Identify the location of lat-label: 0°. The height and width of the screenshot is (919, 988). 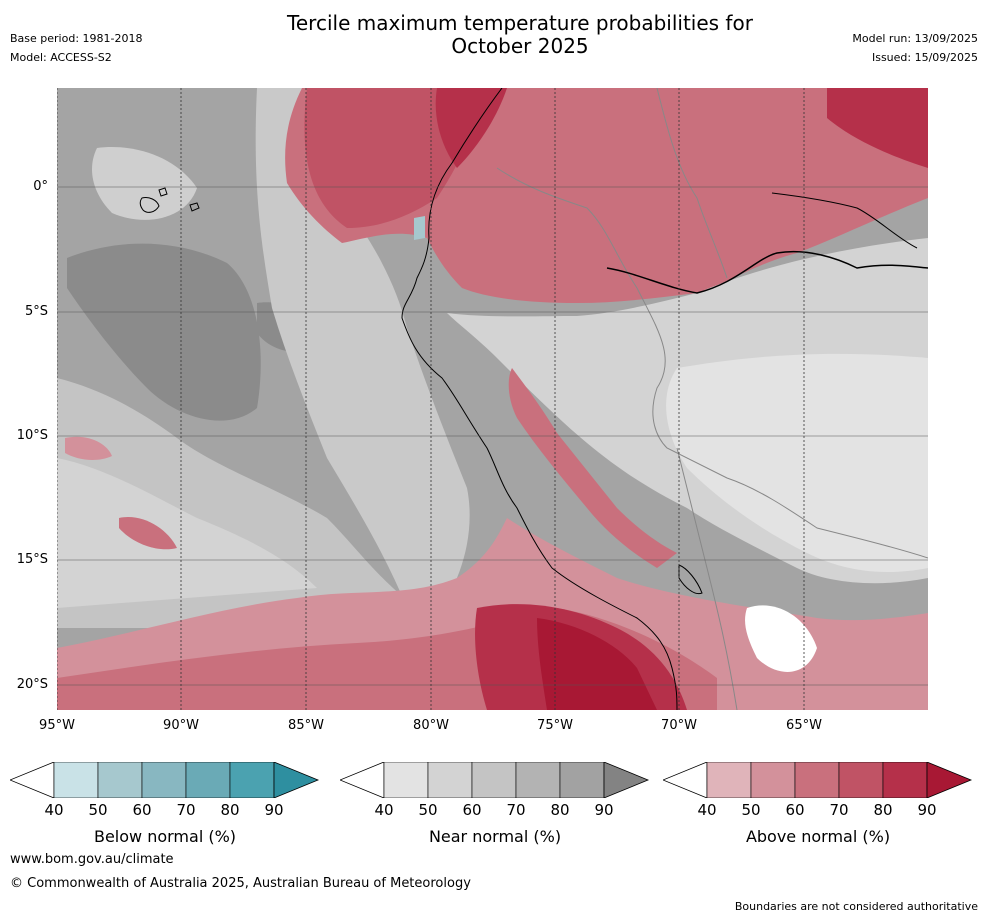
(40, 186).